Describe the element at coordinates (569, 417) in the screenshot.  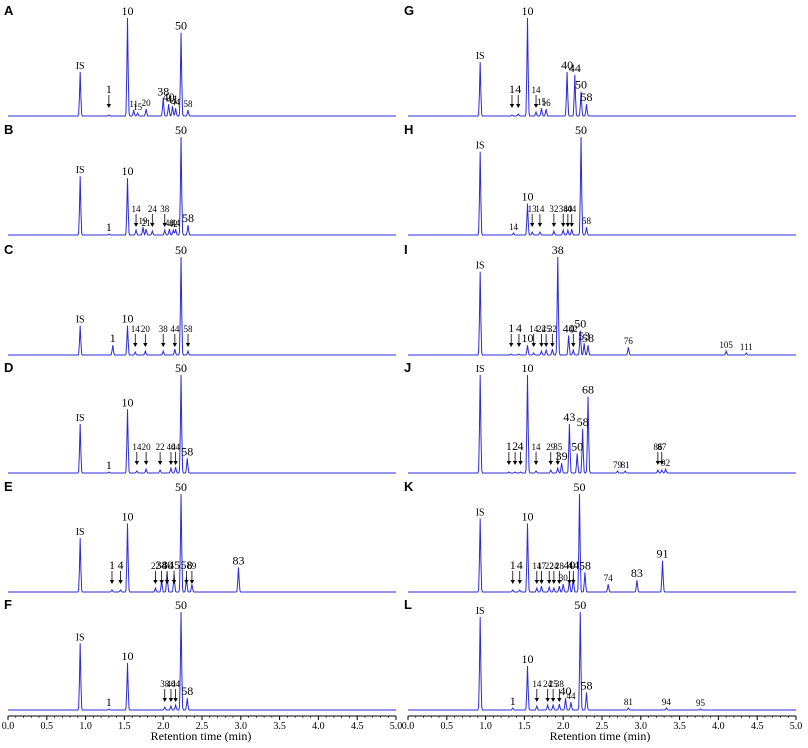
I see `peak-label: 43` at that location.